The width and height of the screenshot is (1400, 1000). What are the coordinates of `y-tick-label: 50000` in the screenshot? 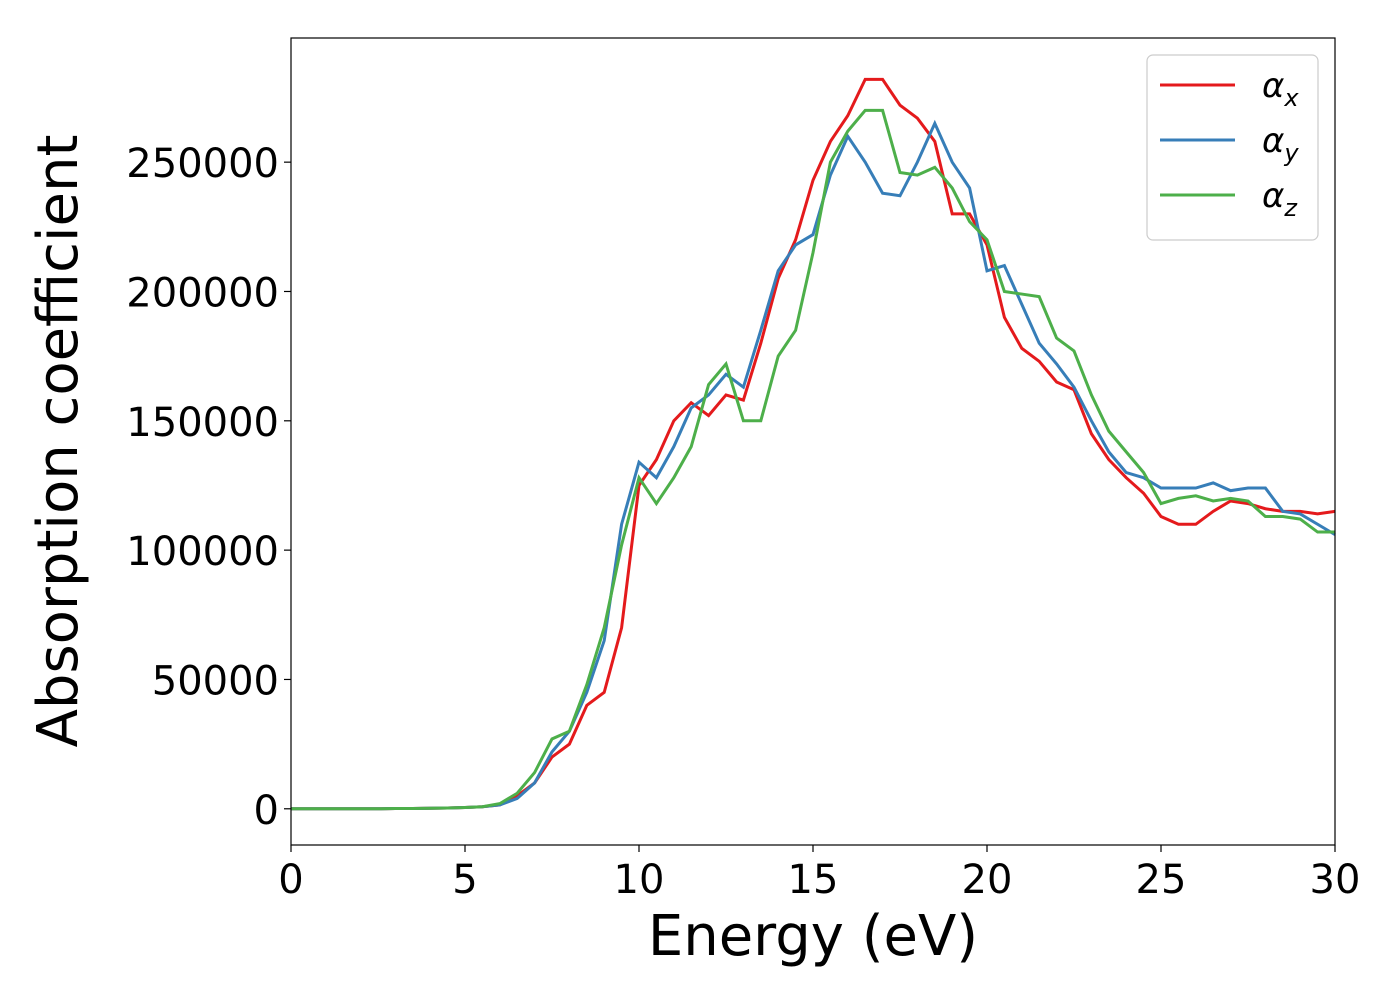 It's located at (215, 681).